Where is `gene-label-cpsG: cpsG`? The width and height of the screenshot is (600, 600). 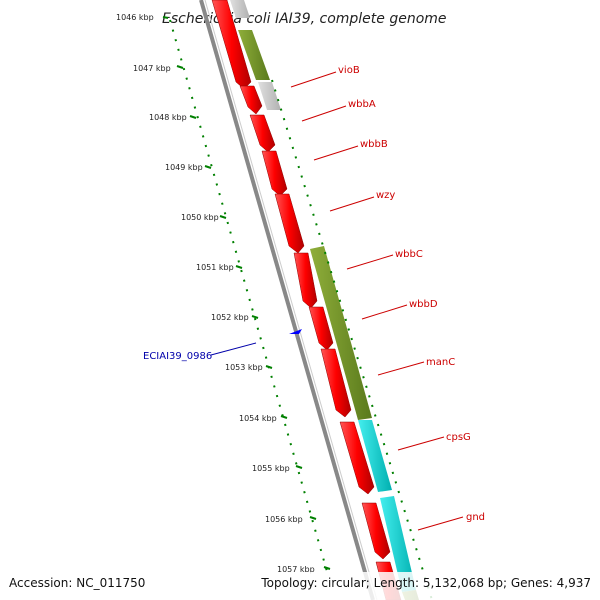
gene-label-cpsG: cpsG is located at coordinates (458, 437).